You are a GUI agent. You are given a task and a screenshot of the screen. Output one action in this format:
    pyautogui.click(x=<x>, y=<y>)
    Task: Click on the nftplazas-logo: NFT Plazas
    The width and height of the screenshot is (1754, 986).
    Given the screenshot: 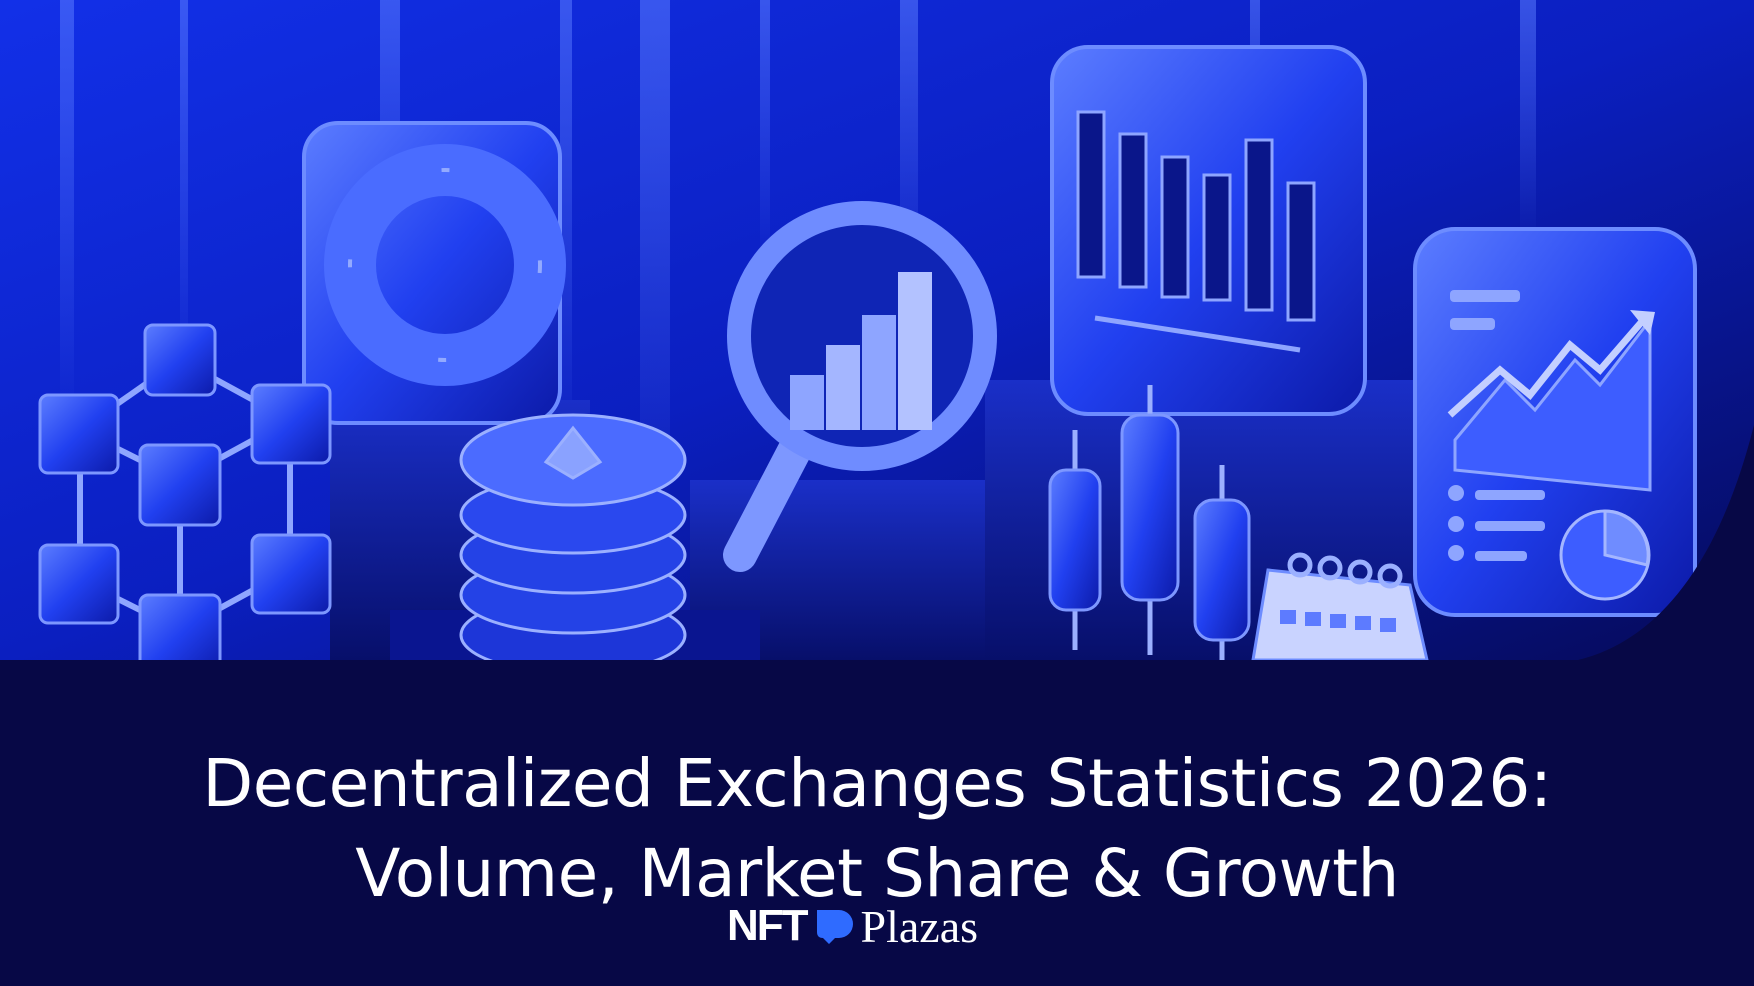 What is the action you would take?
    pyautogui.click(x=852, y=926)
    